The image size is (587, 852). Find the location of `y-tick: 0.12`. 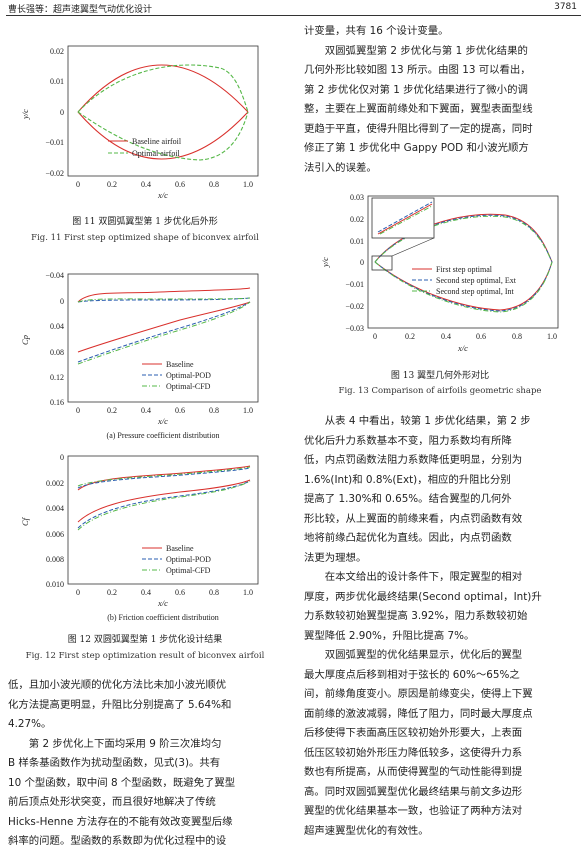

y-tick: 0.12 is located at coordinates (57, 377).